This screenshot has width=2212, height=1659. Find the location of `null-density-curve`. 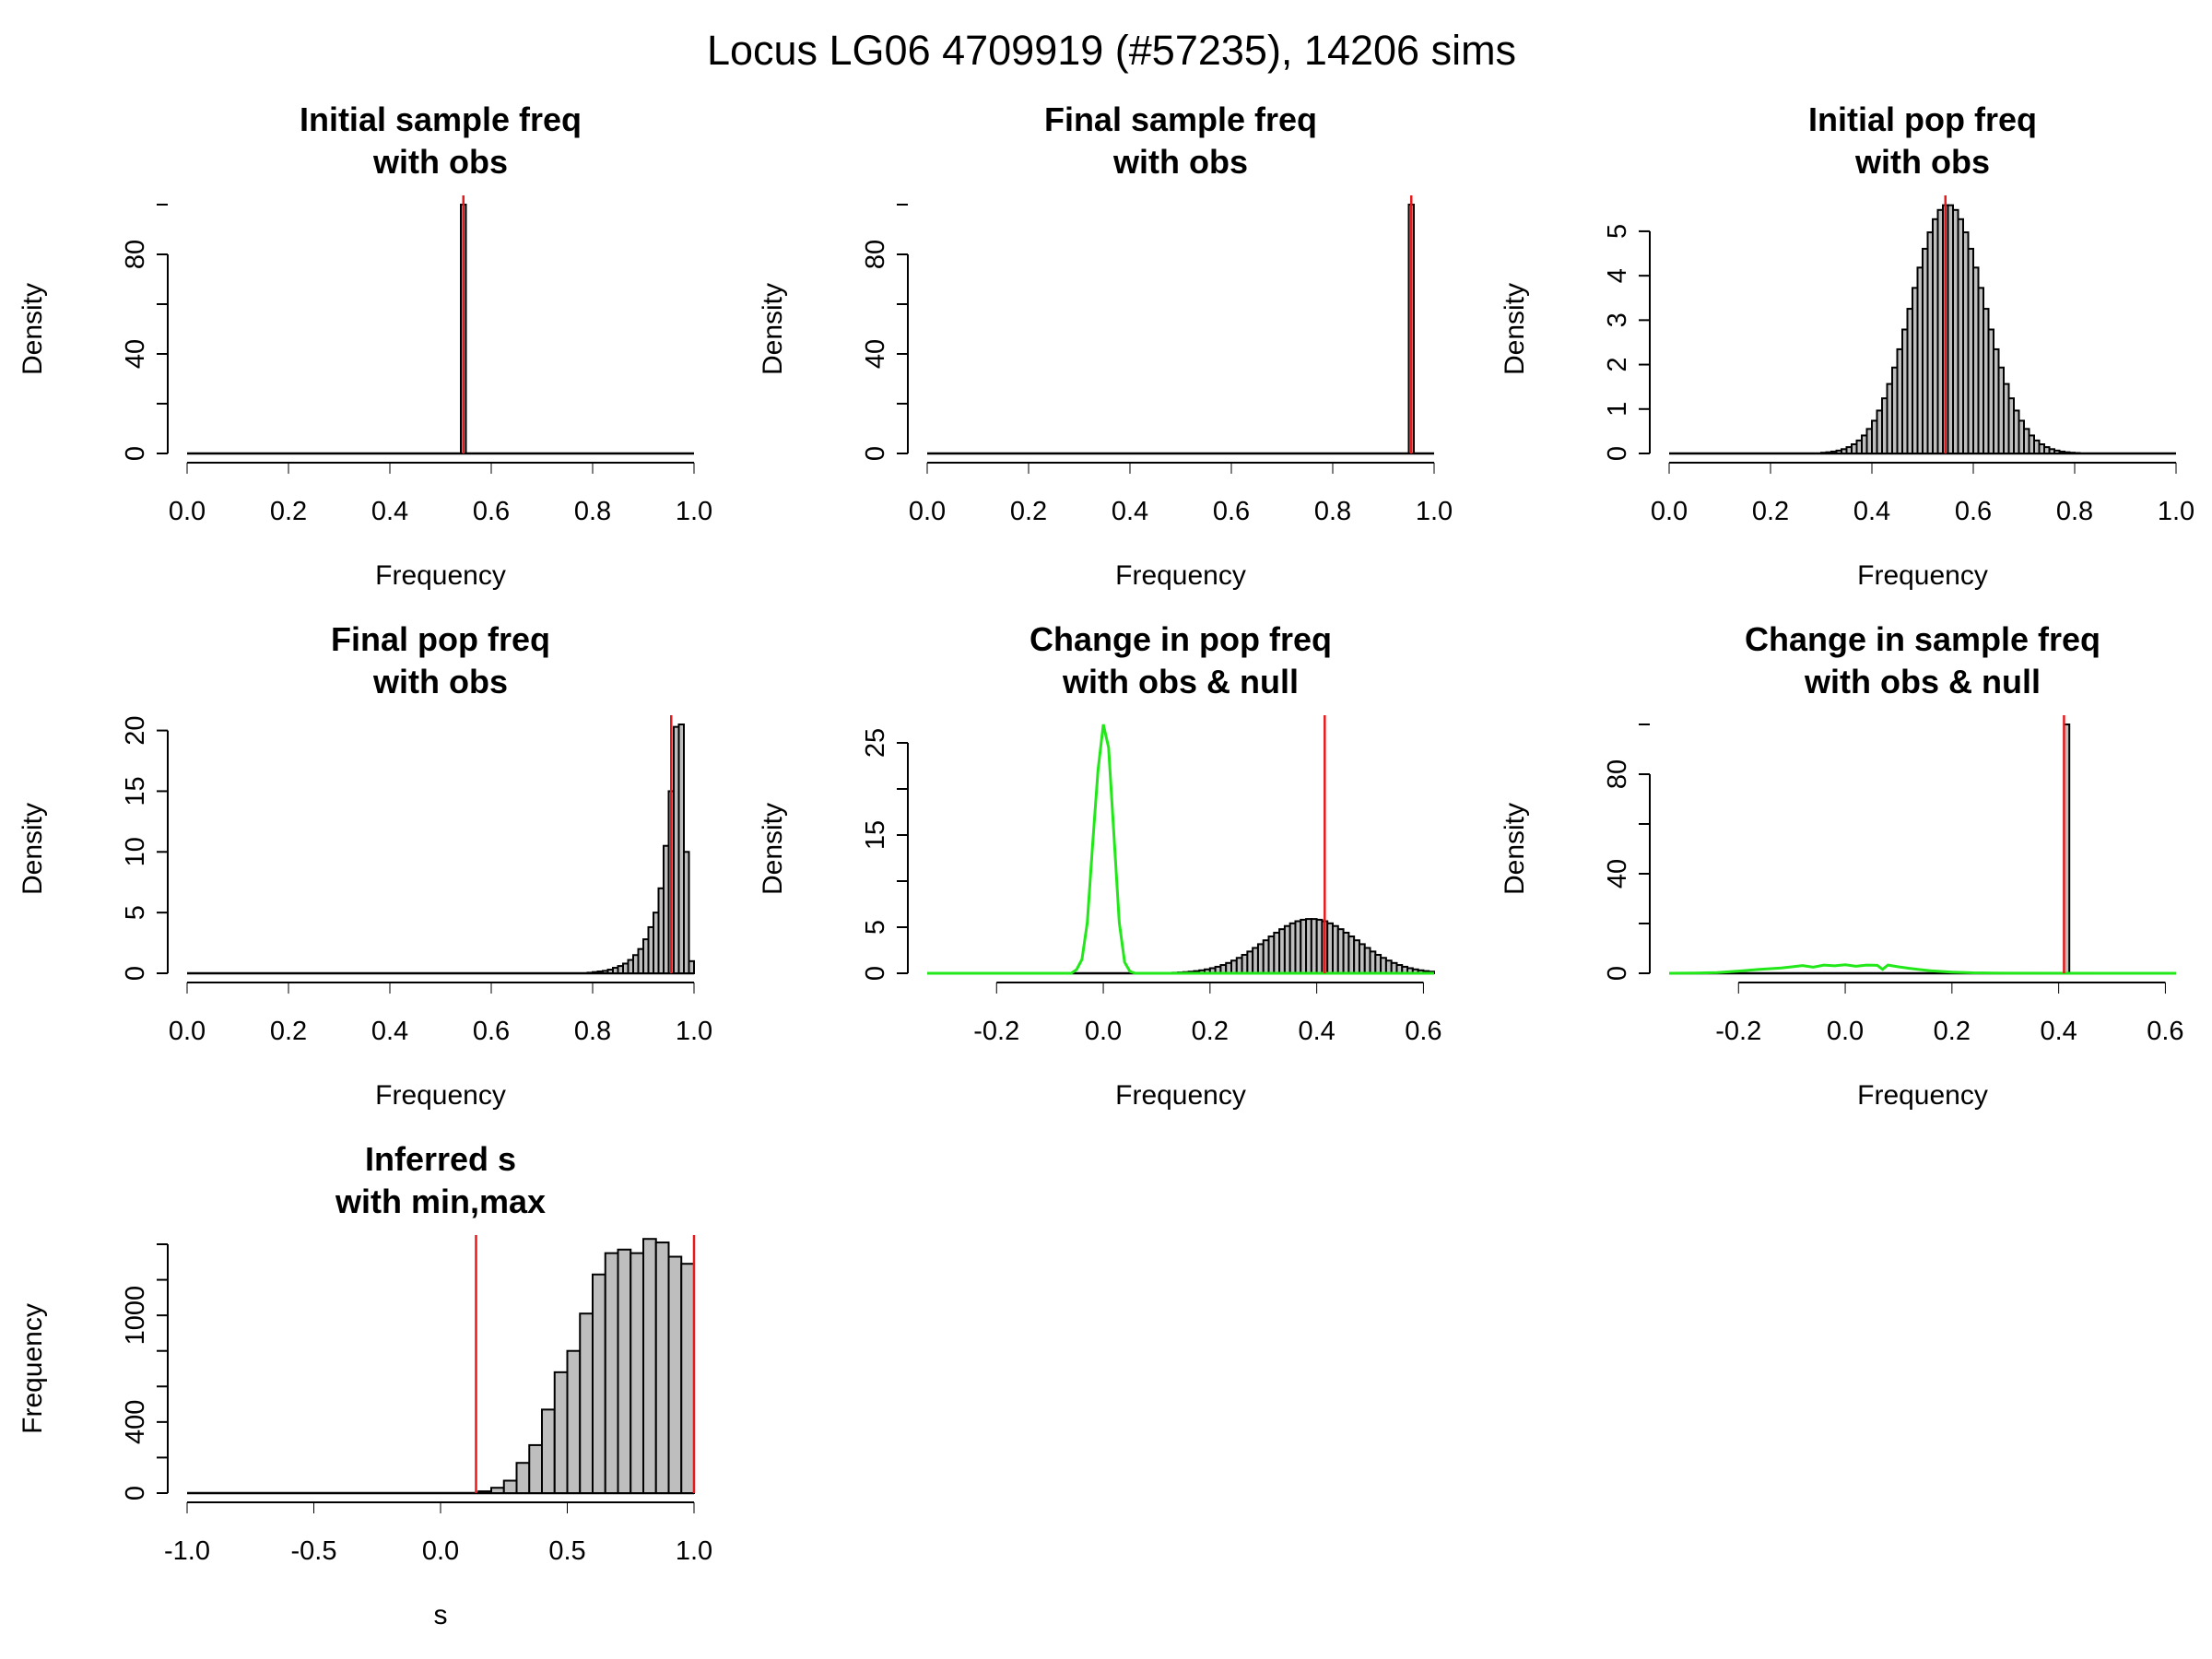

null-density-curve is located at coordinates (1180, 849).